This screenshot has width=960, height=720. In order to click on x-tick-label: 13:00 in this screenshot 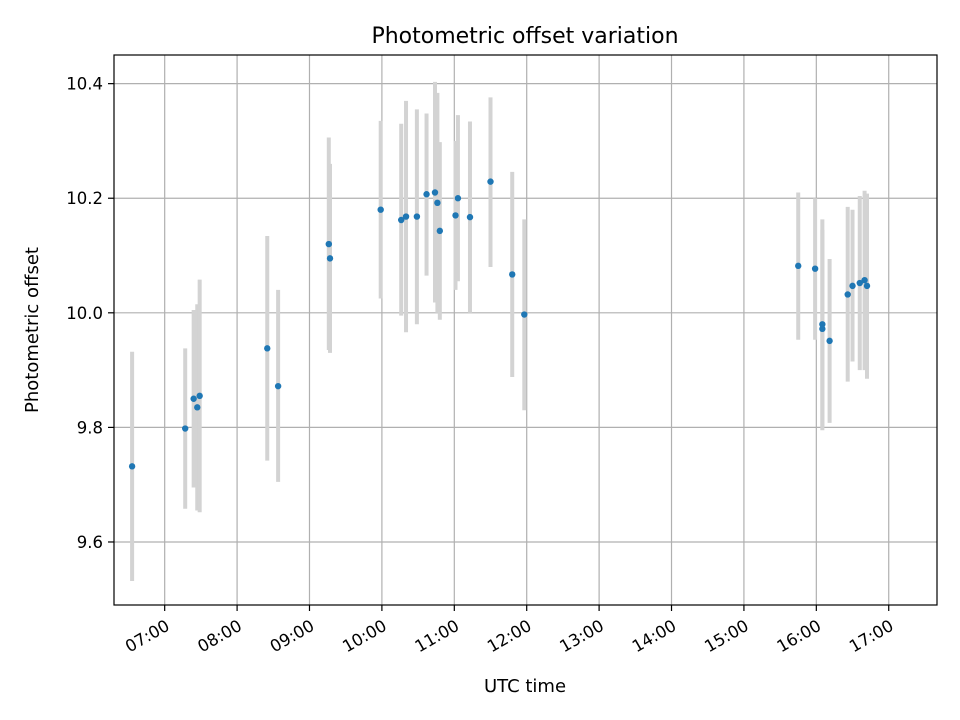, I will do `click(581, 636)`.